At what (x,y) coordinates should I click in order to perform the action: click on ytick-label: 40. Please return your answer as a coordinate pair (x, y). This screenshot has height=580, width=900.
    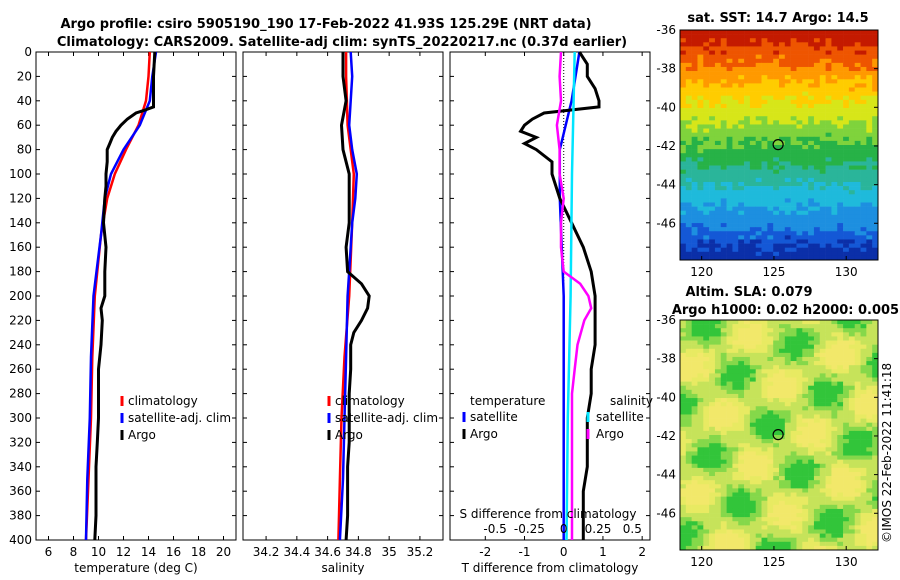
    Looking at the image, I should click on (24, 101).